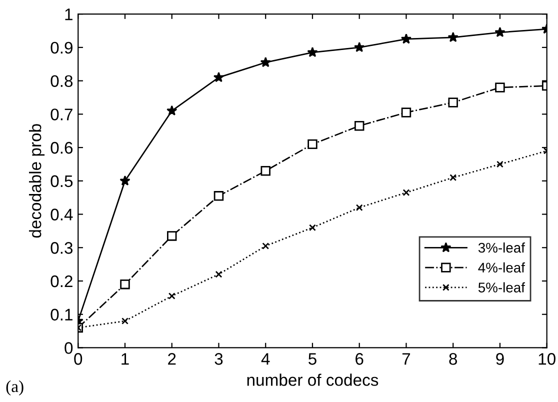 The height and width of the screenshot is (402, 558). I want to click on y-tick-label: 0.8, so click(61, 81).